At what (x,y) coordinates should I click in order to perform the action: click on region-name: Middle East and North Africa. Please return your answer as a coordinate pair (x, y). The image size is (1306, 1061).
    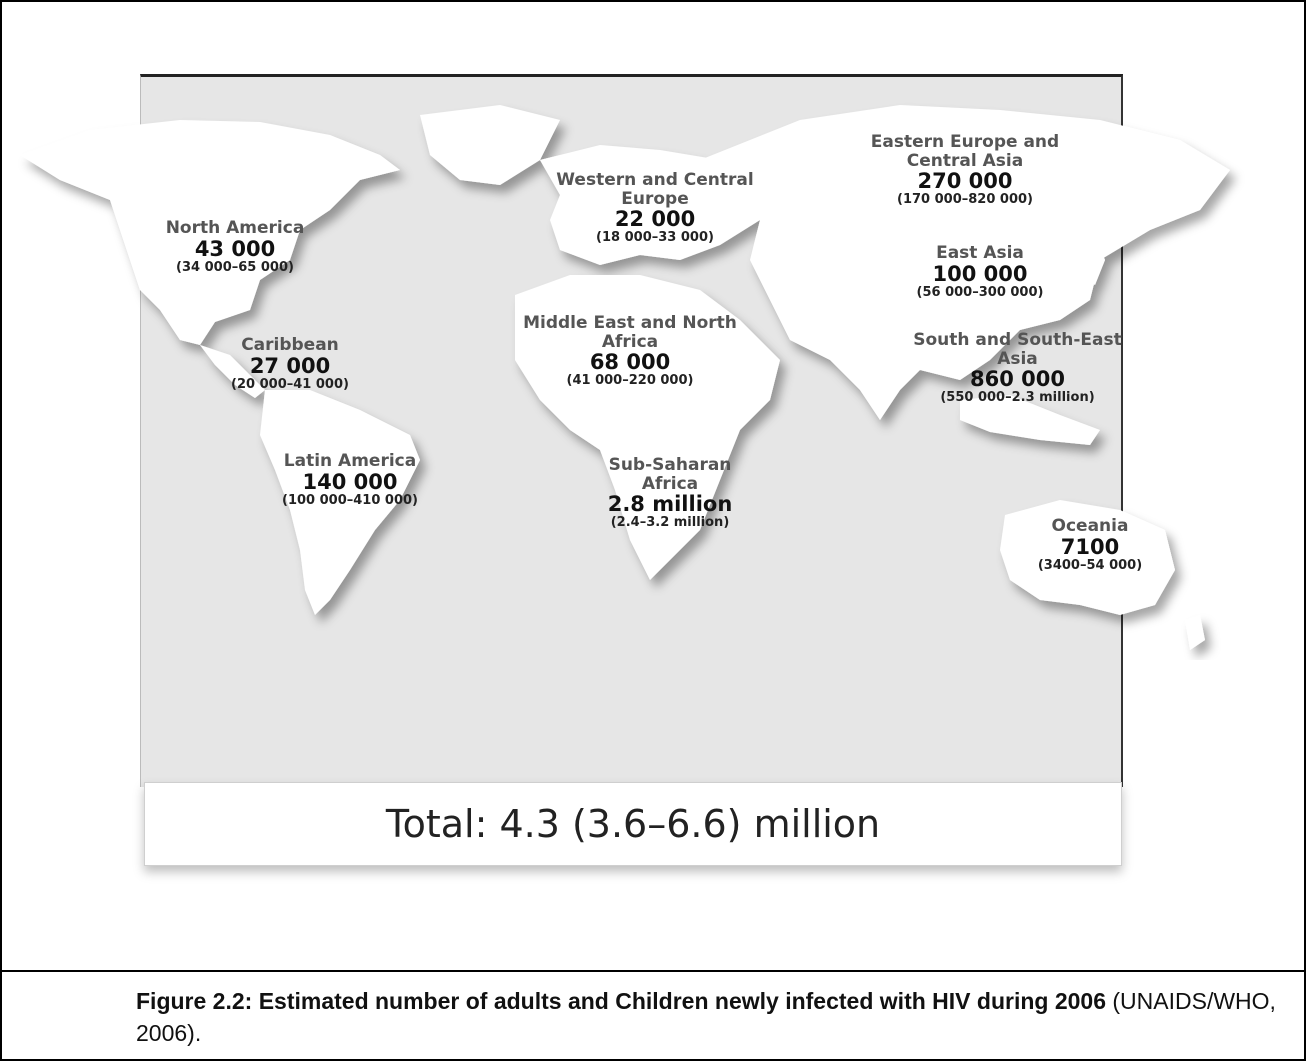
    Looking at the image, I should click on (630, 332).